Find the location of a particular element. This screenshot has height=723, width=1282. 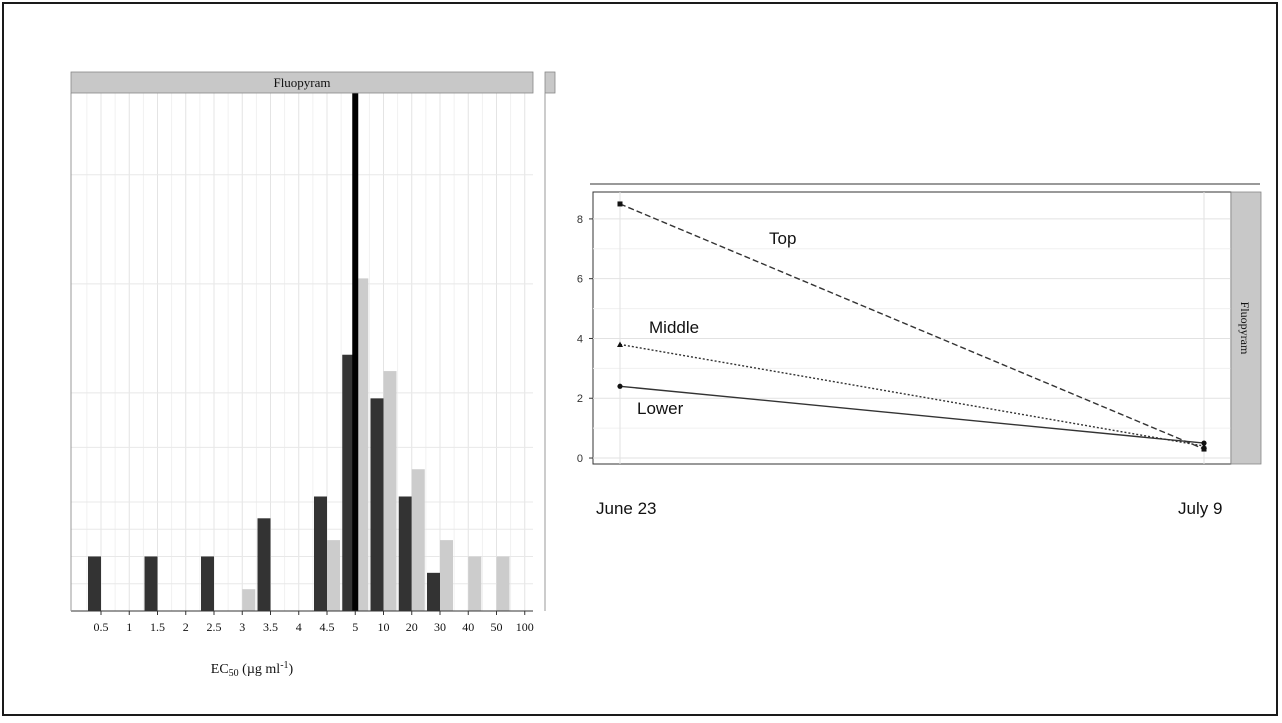

line-chart-tick-label: 8 is located at coordinates (580, 220).